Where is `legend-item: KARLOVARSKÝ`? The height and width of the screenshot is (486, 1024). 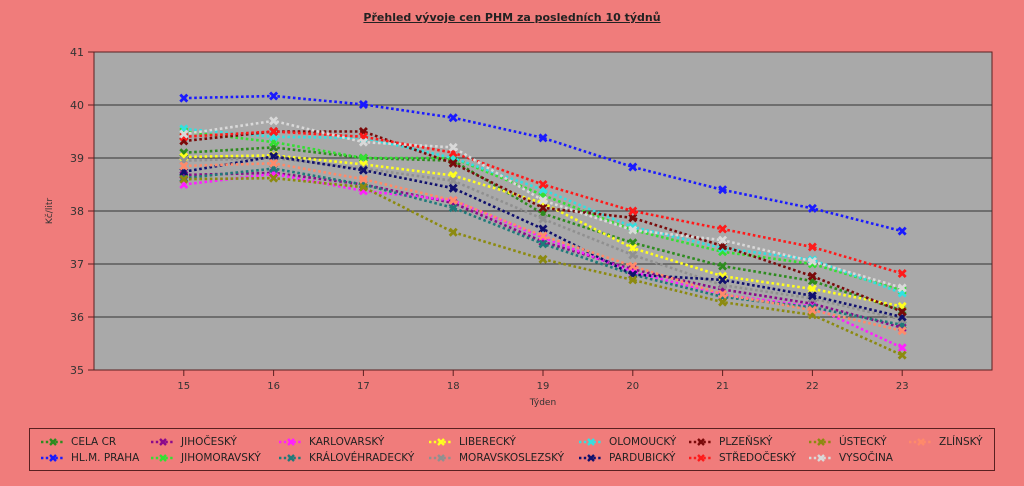 legend-item: KARLOVARSKÝ is located at coordinates (331, 442).